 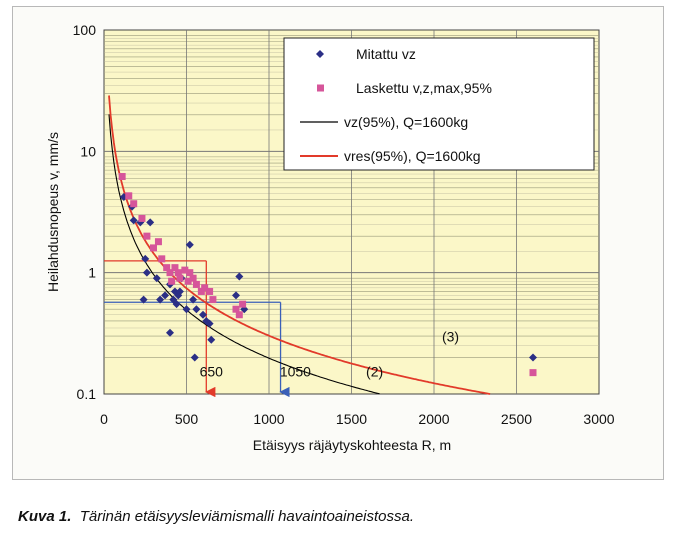 What do you see at coordinates (386, 54) in the screenshot?
I see `legend-label: Mitattu vz` at bounding box center [386, 54].